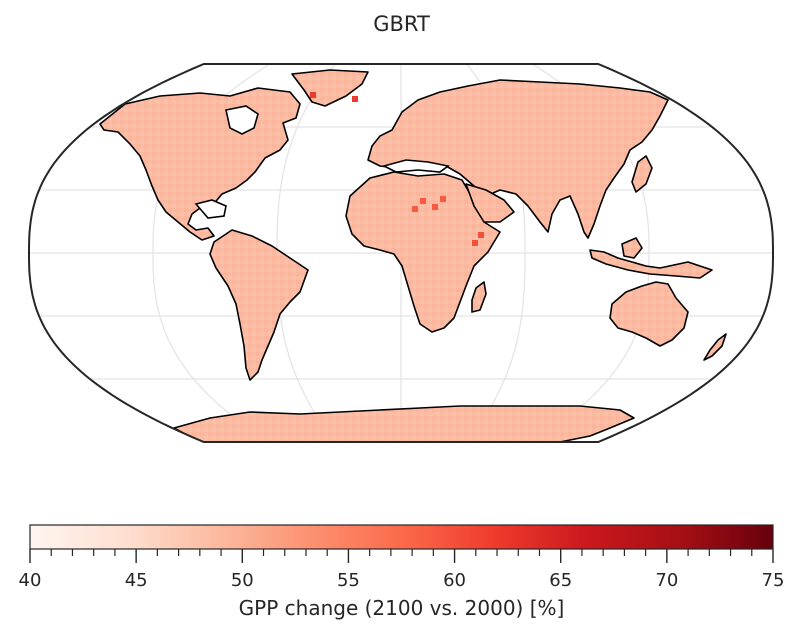 This screenshot has height=640, width=803. I want to click on colorbar-tick-label: 65, so click(560, 580).